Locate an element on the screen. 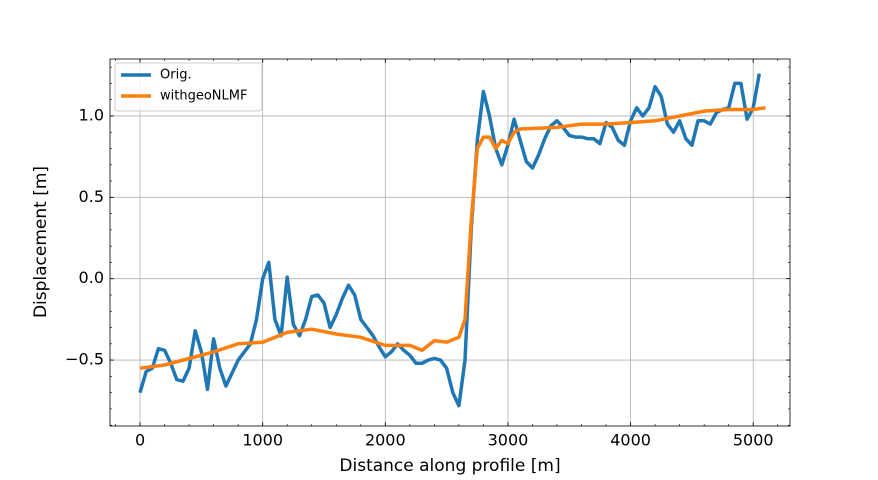 This screenshot has width=878, height=480. y-axis-label: Displacement [m] is located at coordinates (41, 242).